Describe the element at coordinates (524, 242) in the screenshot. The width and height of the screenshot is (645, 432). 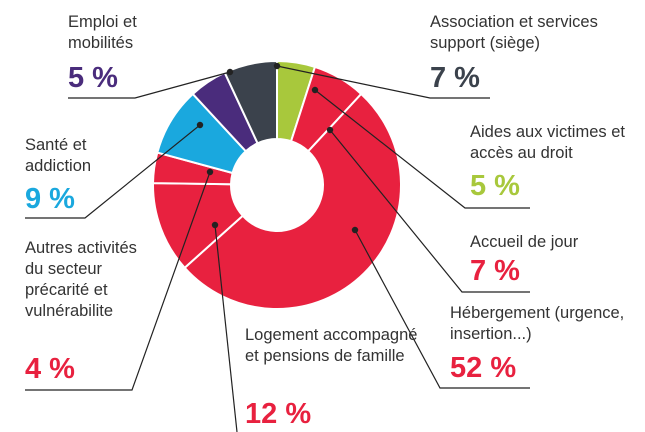
I see `category-label: Accueil de jour` at that location.